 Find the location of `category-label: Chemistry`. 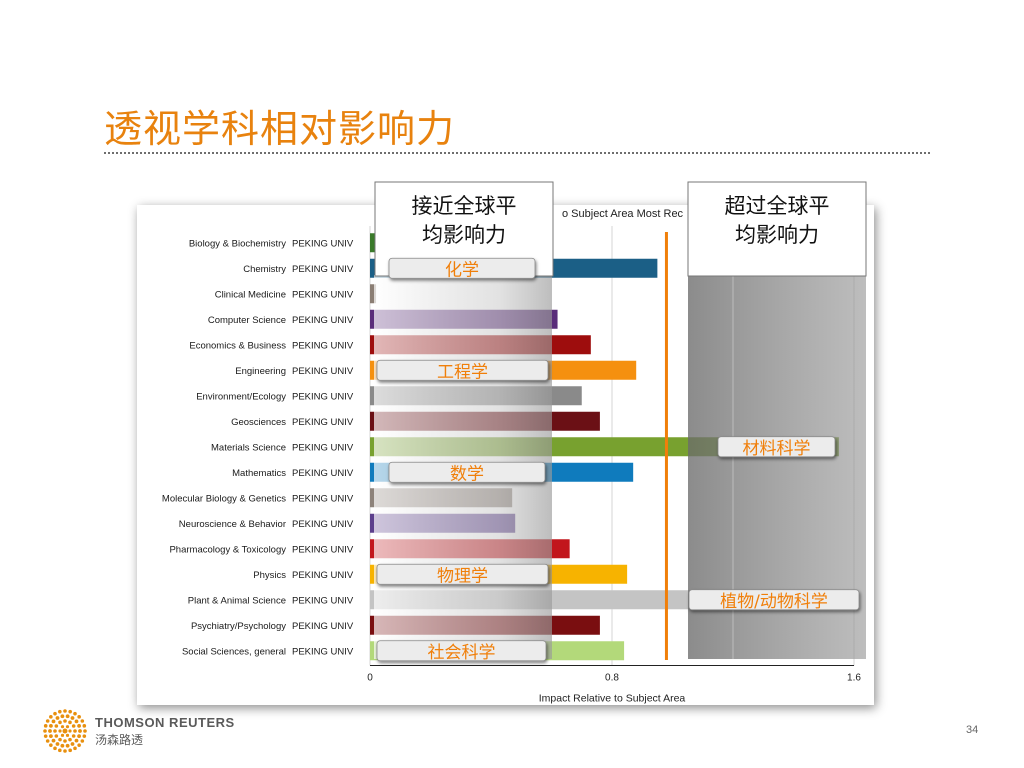

category-label: Chemistry is located at coordinates (264, 269).